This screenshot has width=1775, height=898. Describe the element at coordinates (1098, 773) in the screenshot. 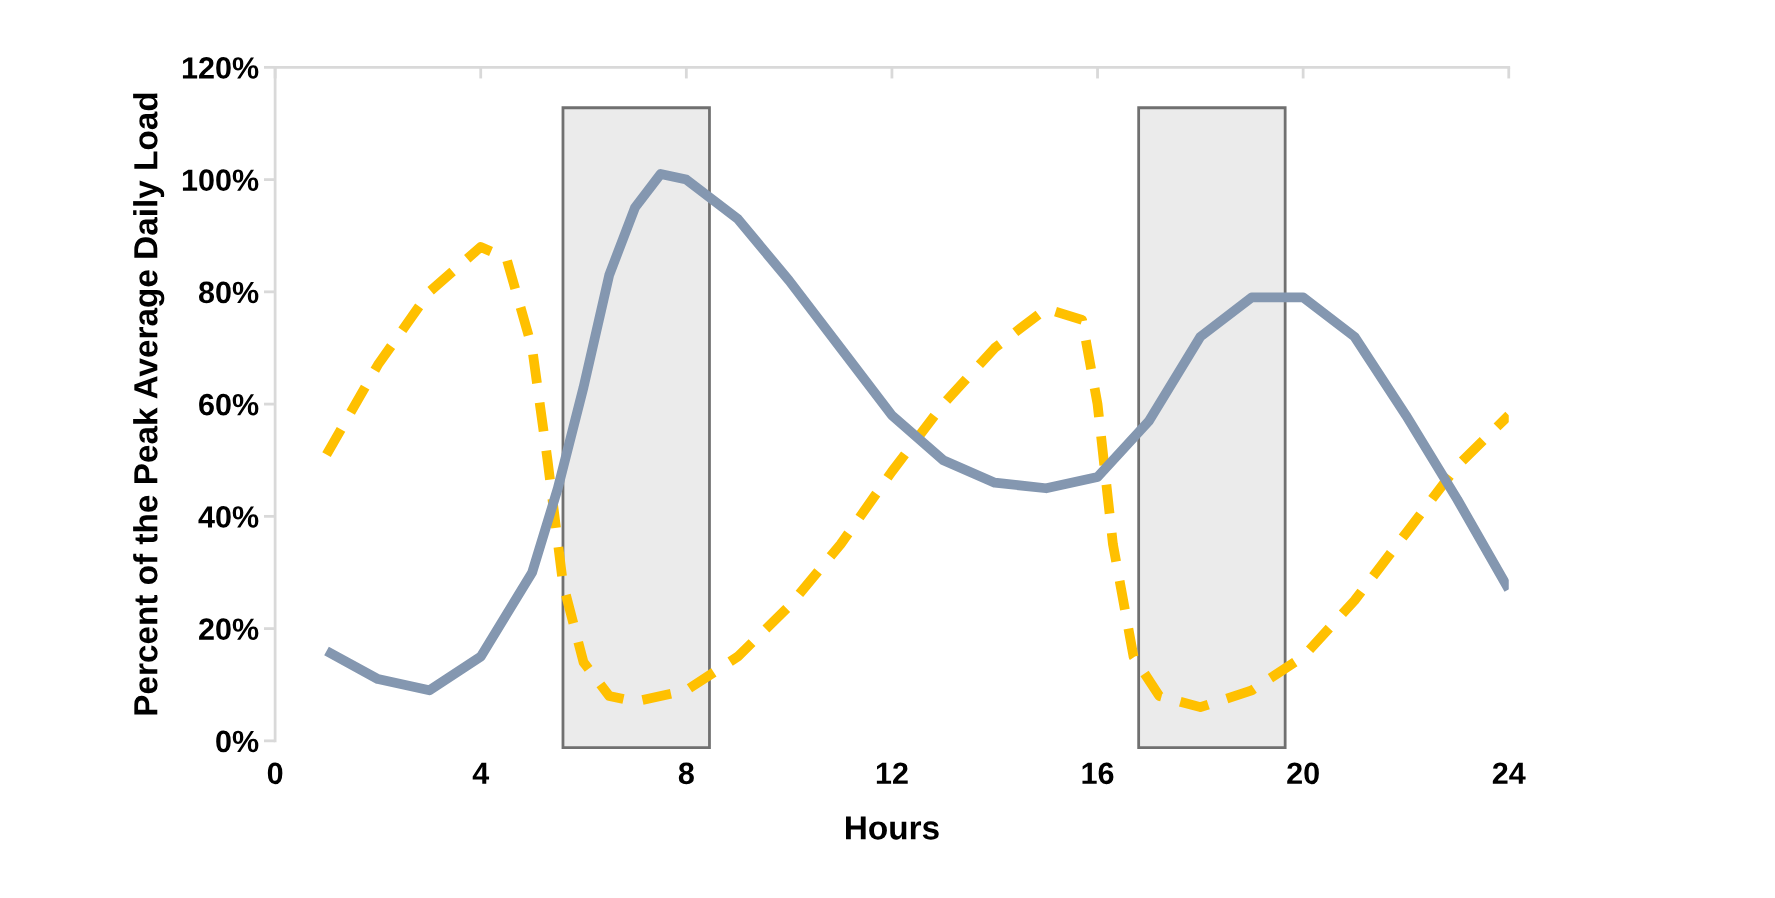

I see `x-tick-label: 16` at that location.